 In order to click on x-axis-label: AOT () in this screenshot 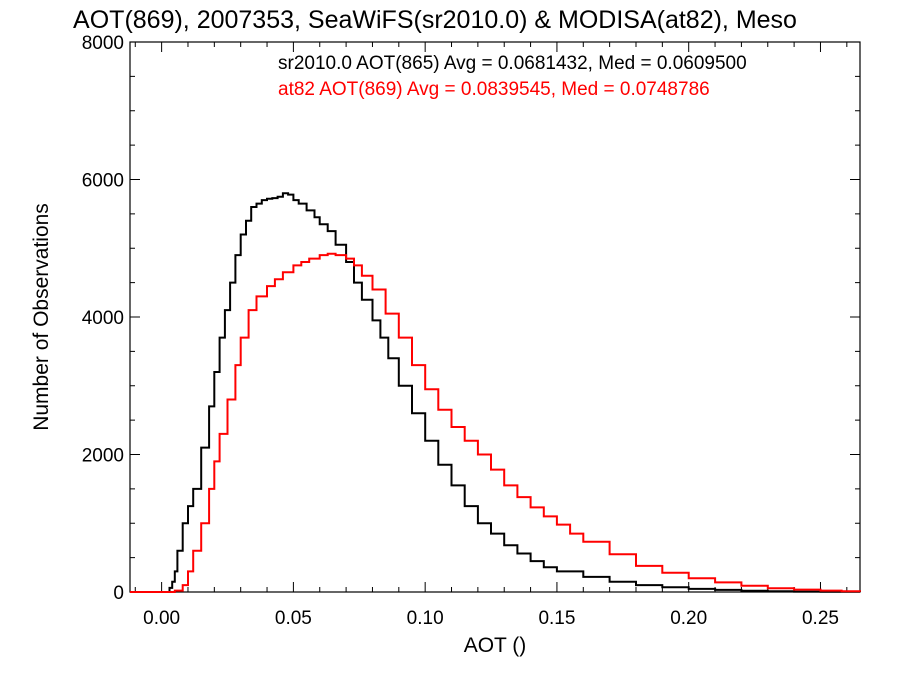, I will do `click(495, 645)`.